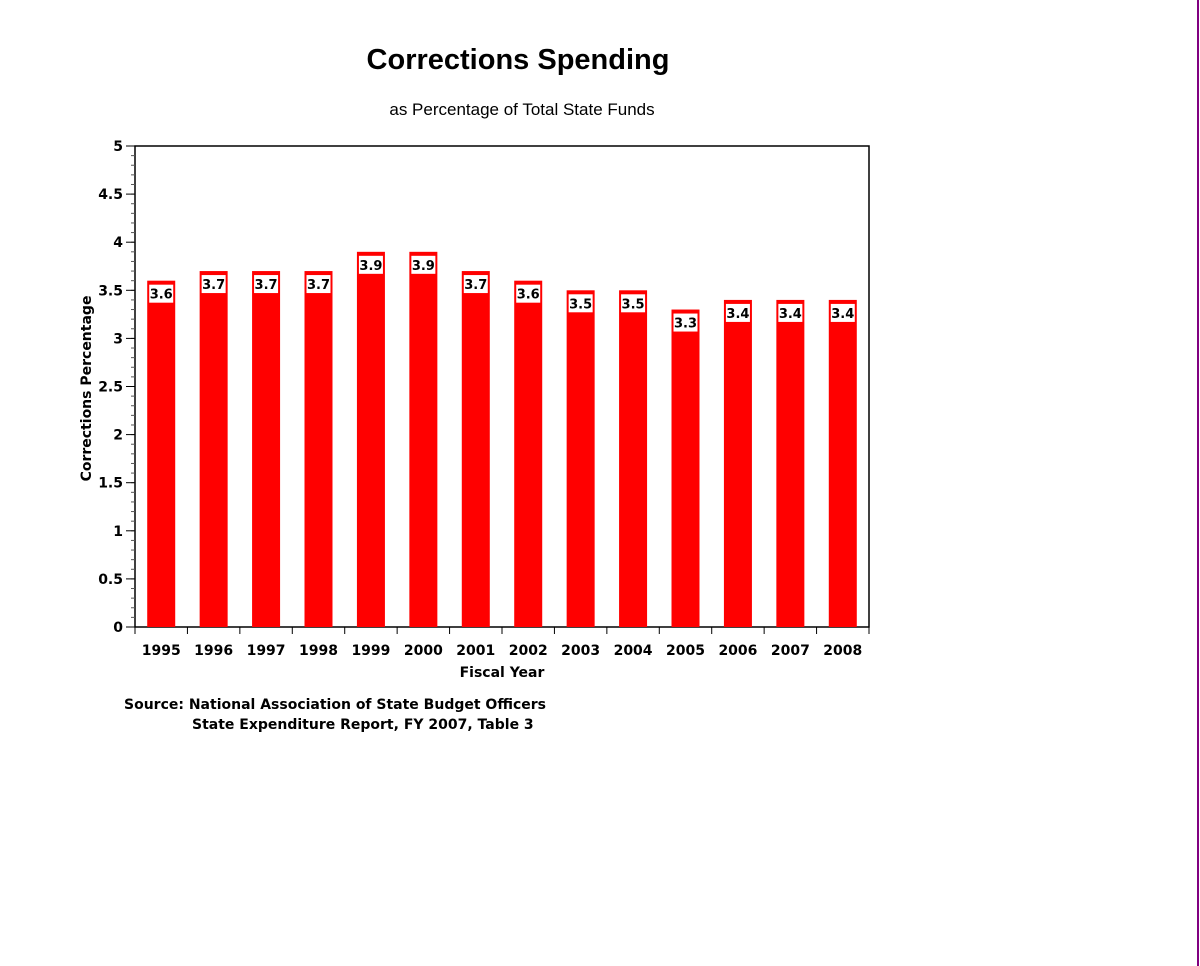 This screenshot has height=966, width=1200. I want to click on y-tick-label: 4, so click(118, 243).